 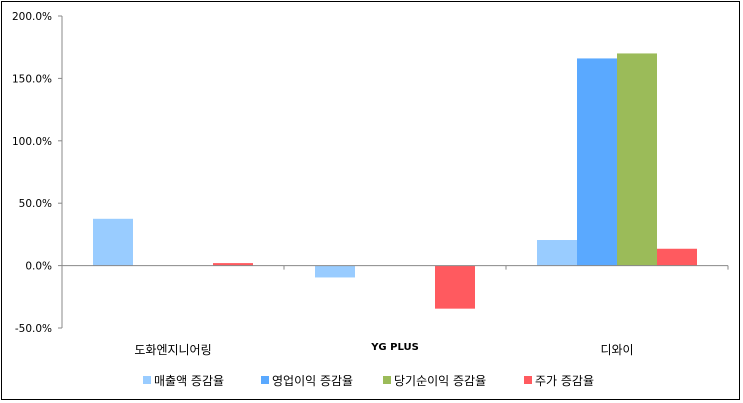 What do you see at coordinates (189, 381) in the screenshot?
I see `legend-label-1: 매출액 증감율` at bounding box center [189, 381].